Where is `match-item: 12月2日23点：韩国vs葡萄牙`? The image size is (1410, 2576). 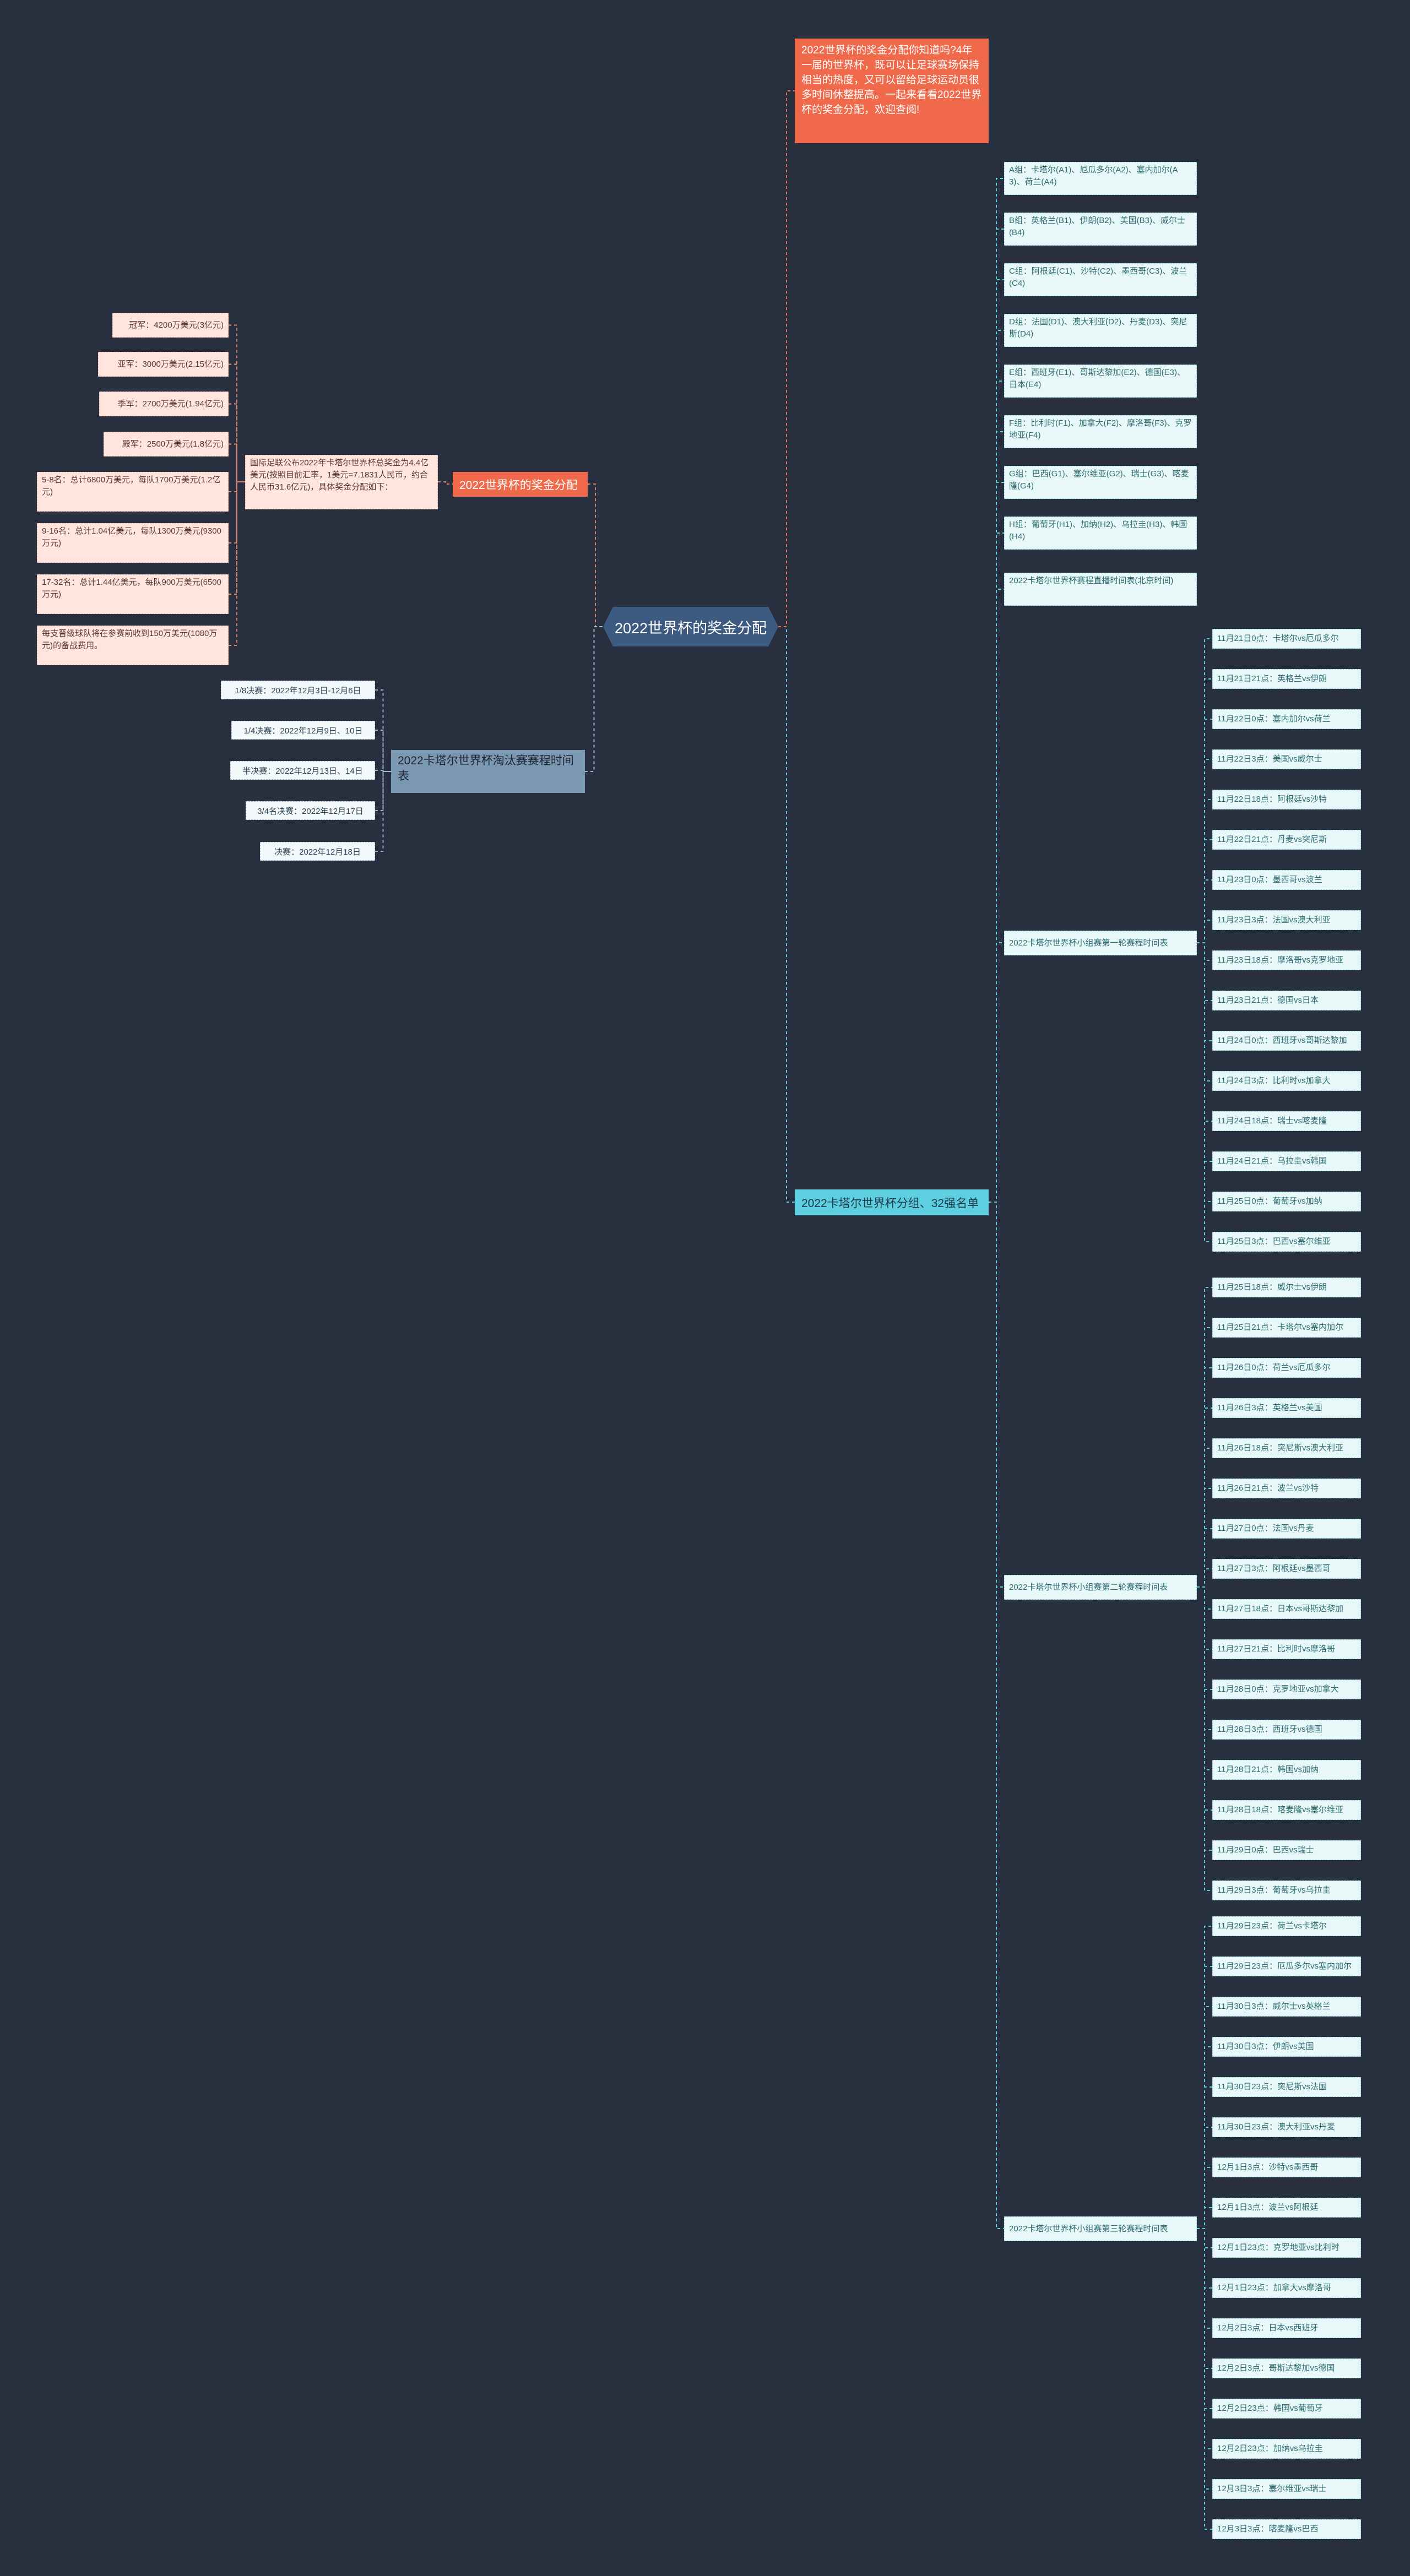 match-item: 12月2日23点：韩国vs葡萄牙 is located at coordinates (1286, 2409).